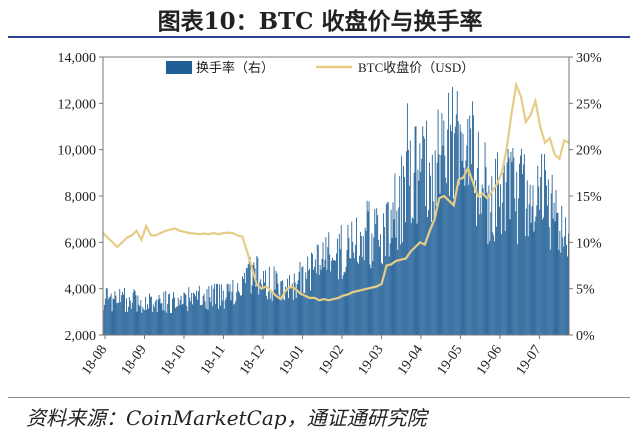 This screenshot has height=438, width=640. What do you see at coordinates (81, 243) in the screenshot?
I see `left-axis-tick-label: 6,000` at bounding box center [81, 243].